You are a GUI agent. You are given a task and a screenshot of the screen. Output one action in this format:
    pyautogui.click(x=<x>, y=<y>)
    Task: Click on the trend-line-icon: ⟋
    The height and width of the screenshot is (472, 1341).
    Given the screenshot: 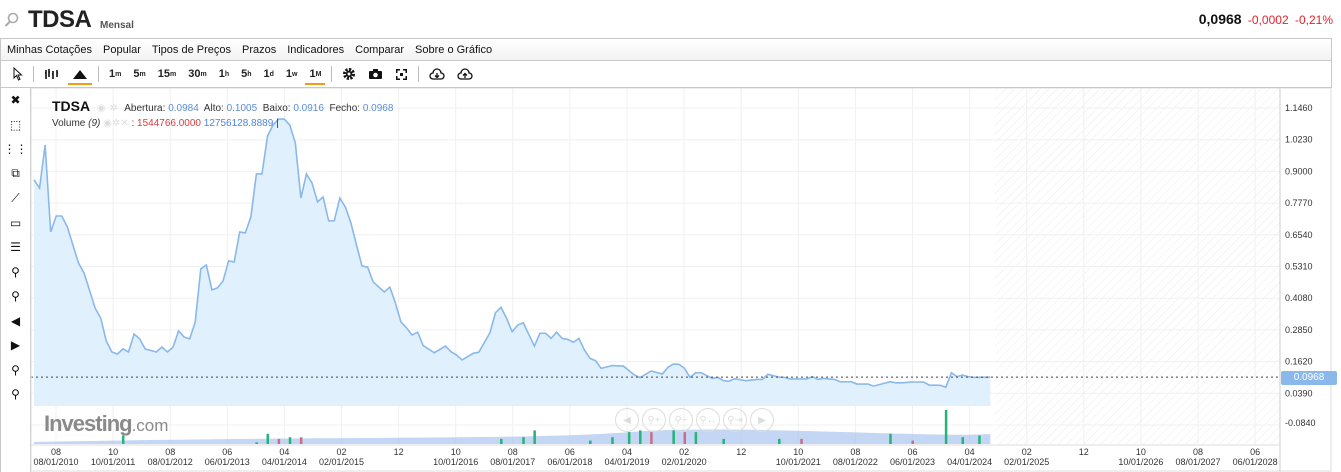 What is the action you would take?
    pyautogui.click(x=15, y=197)
    